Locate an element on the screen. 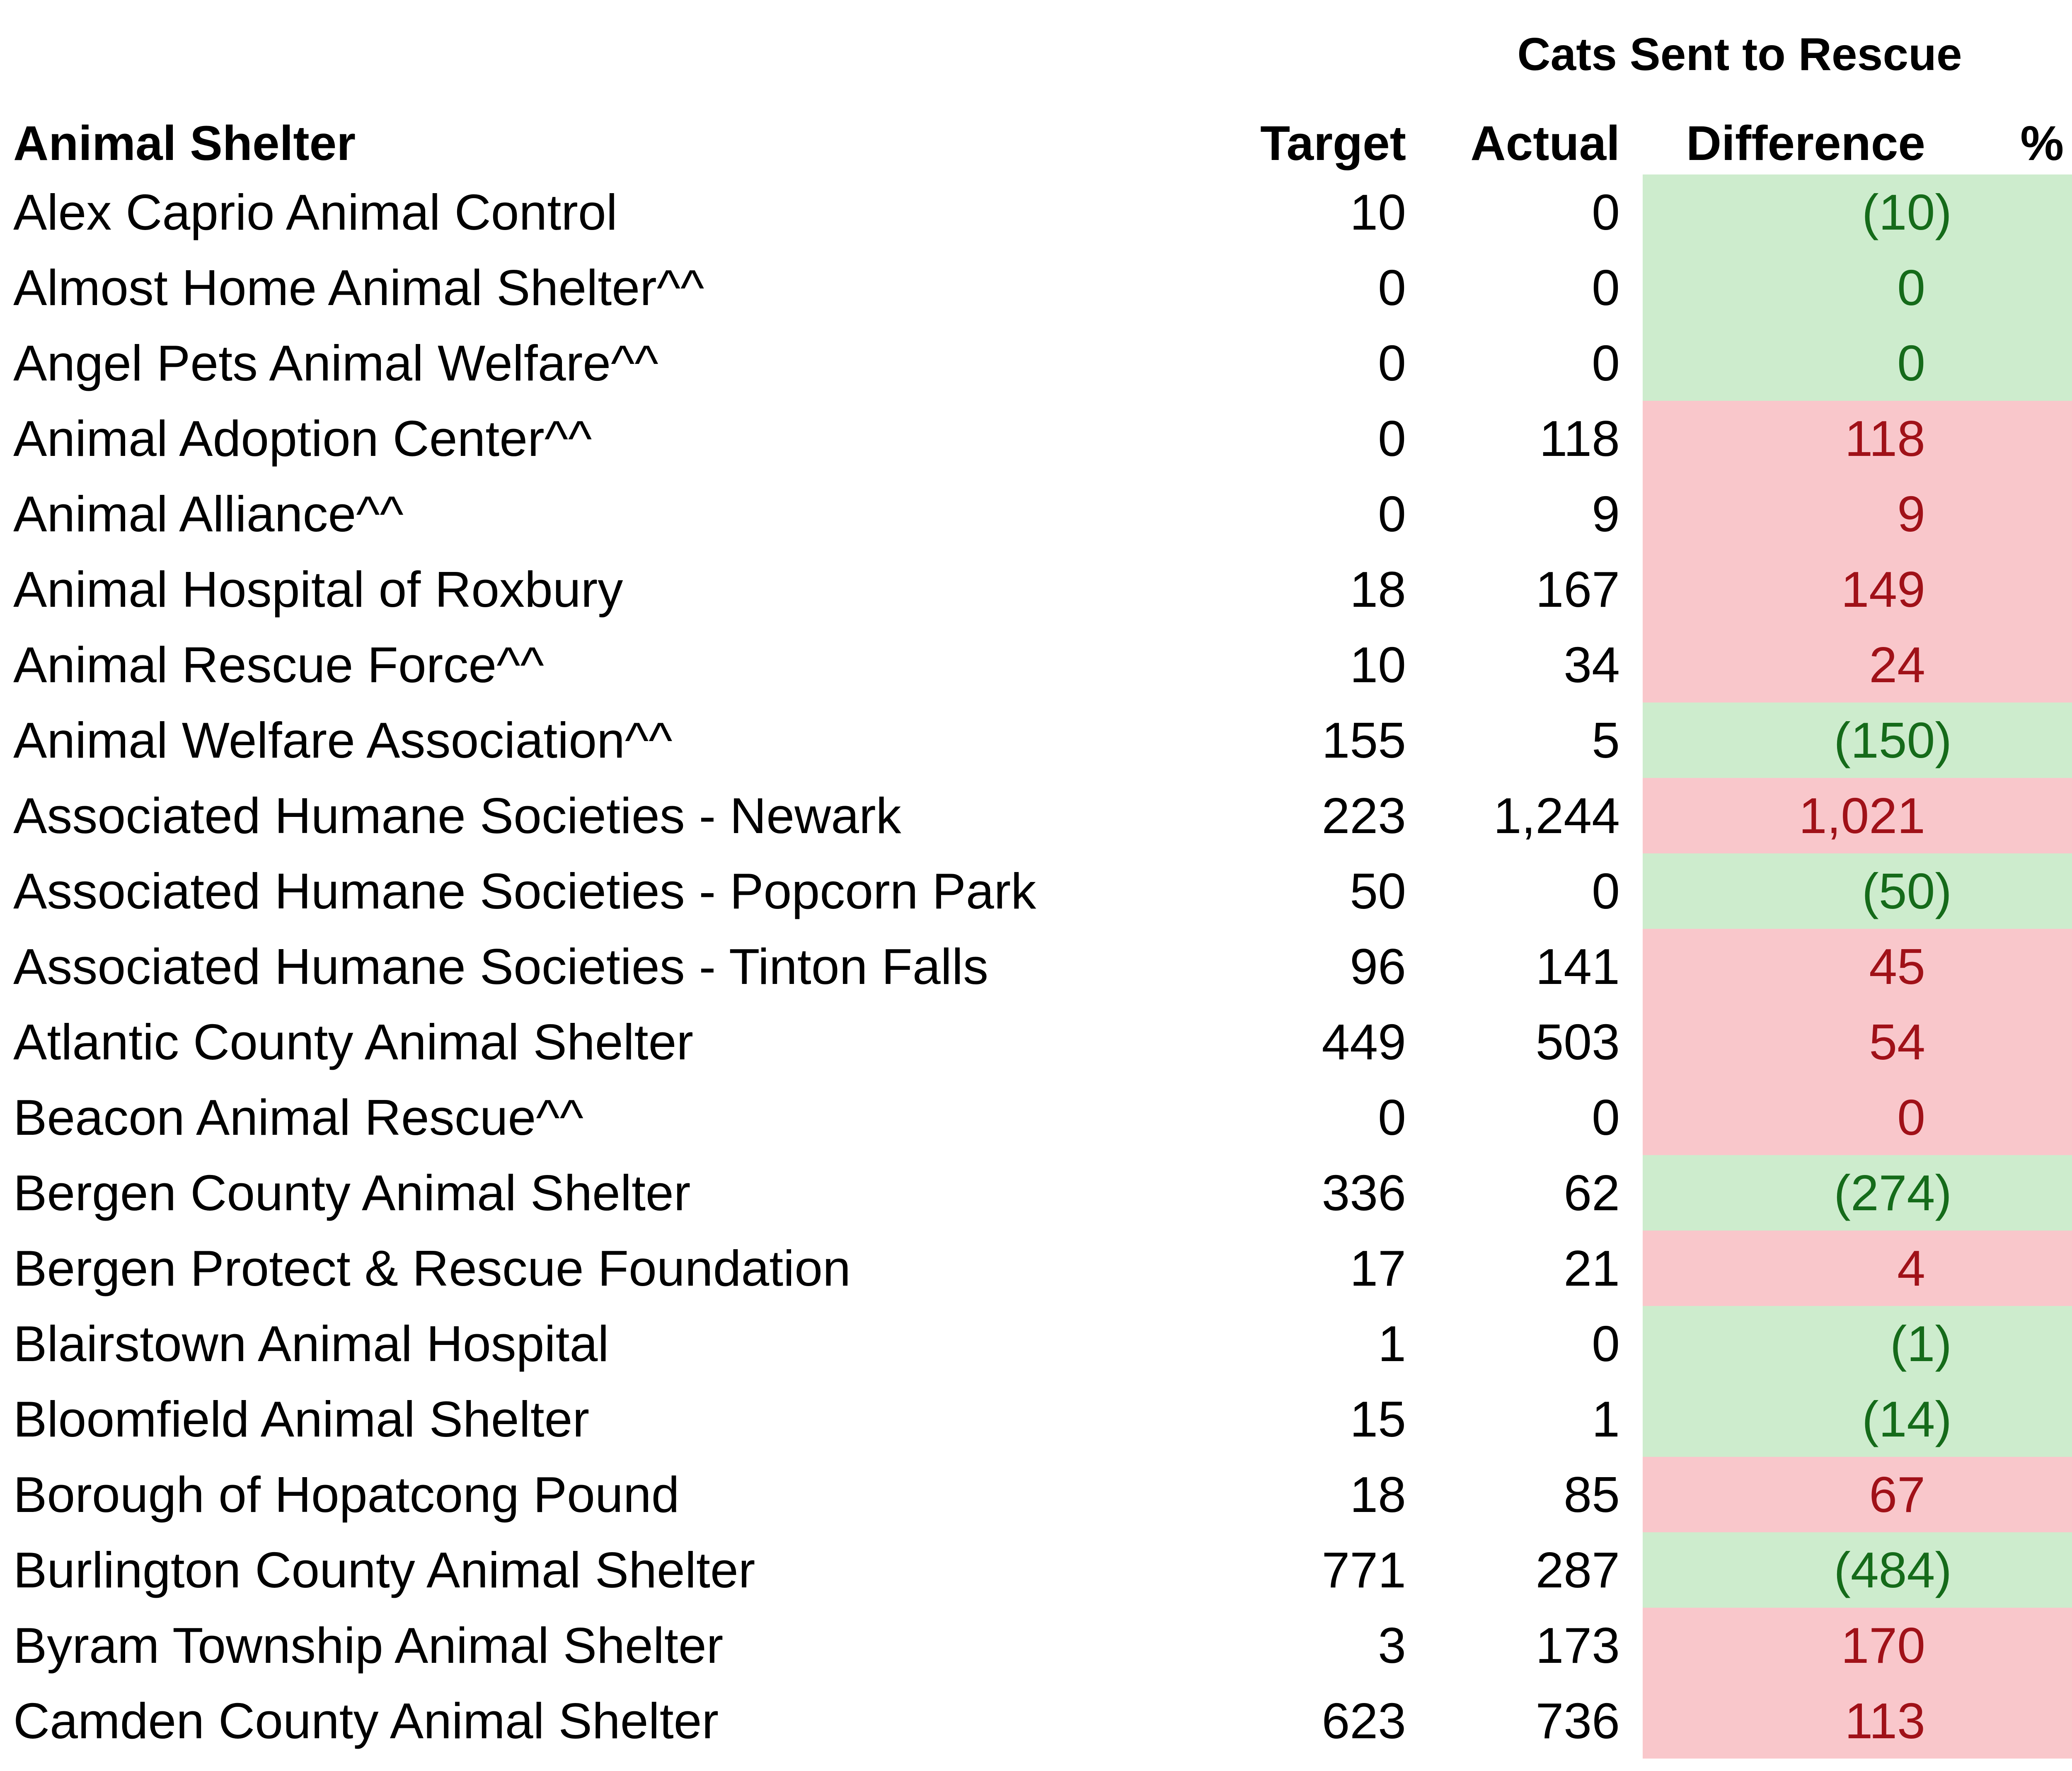 The width and height of the screenshot is (2072, 1771). actual-cell: 167 is located at coordinates (1577, 589).